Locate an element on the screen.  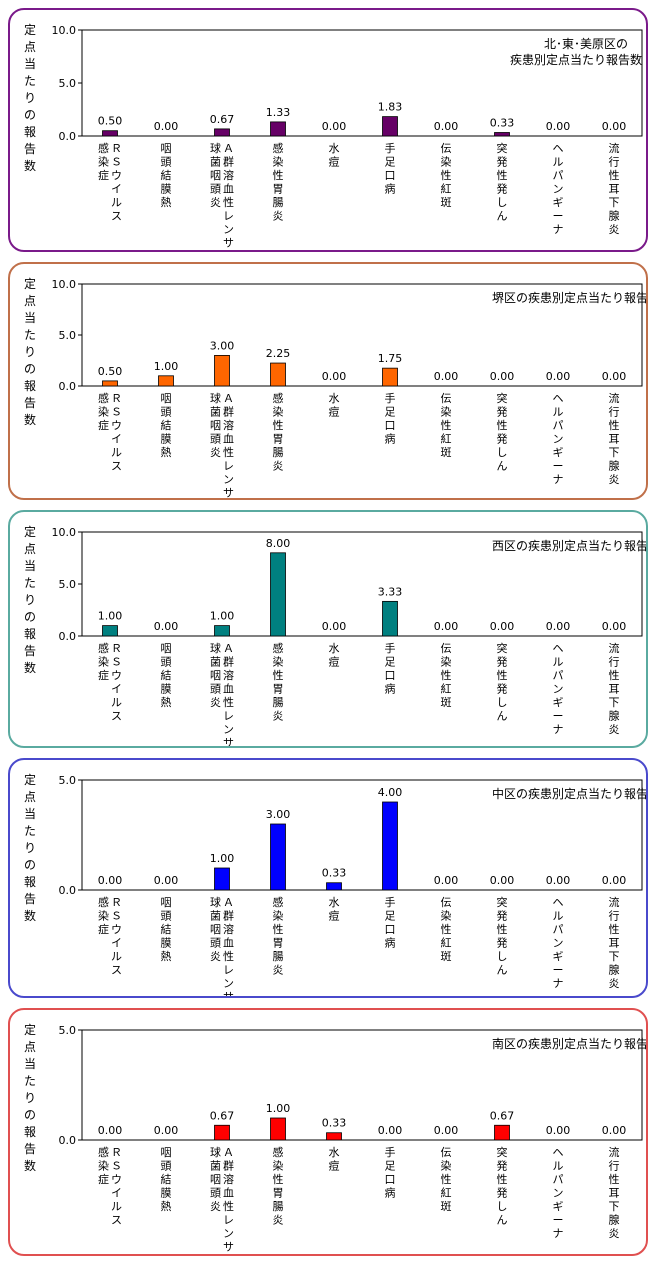
category-label-char: 腺 is located at coordinates (614, 1220).